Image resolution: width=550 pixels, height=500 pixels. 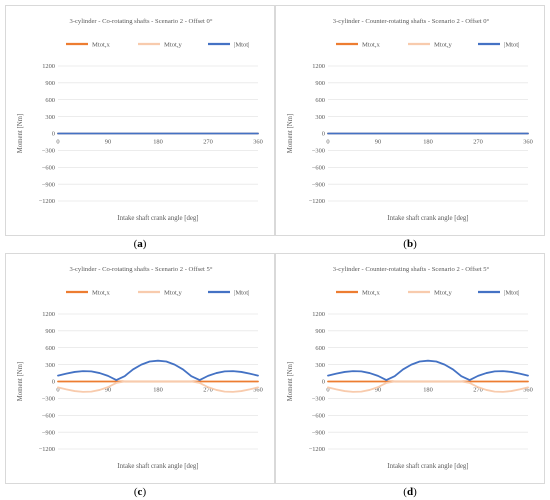 What do you see at coordinates (410, 492) in the screenshot?
I see `caption-d: (d)` at bounding box center [410, 492].